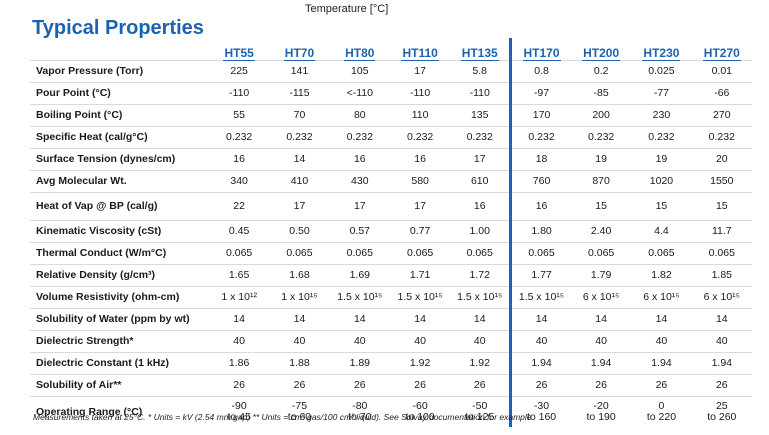 This screenshot has height=435, width=769. What do you see at coordinates (540, 93) in the screenshot?
I see `table-cell: -97` at bounding box center [540, 93].